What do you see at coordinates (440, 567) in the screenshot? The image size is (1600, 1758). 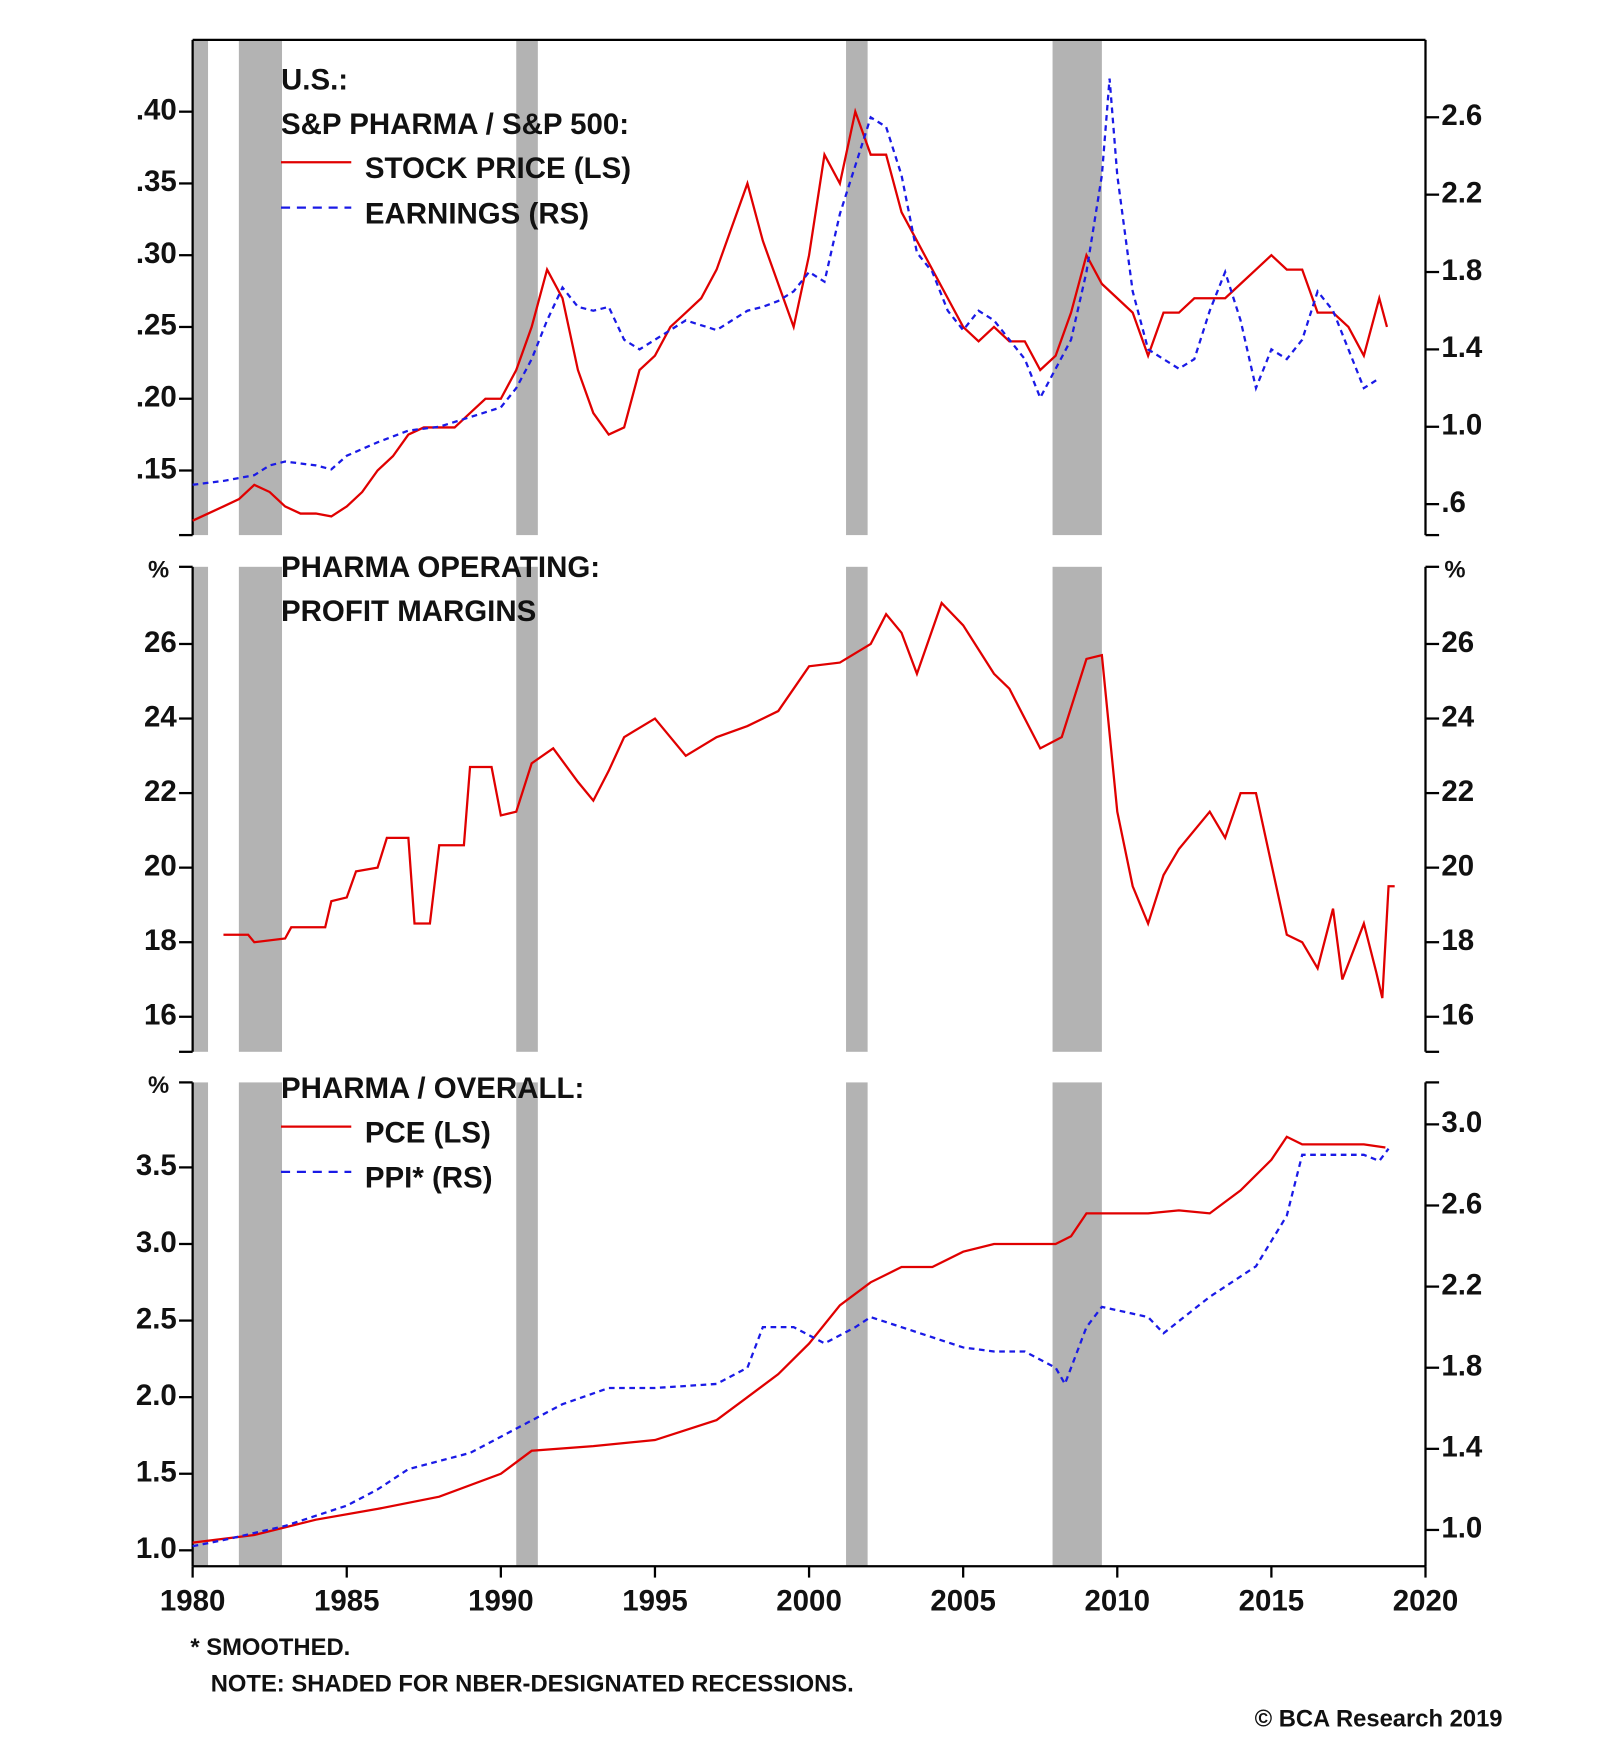 I see `panel-title: PHARMA OPERATING:` at bounding box center [440, 567].